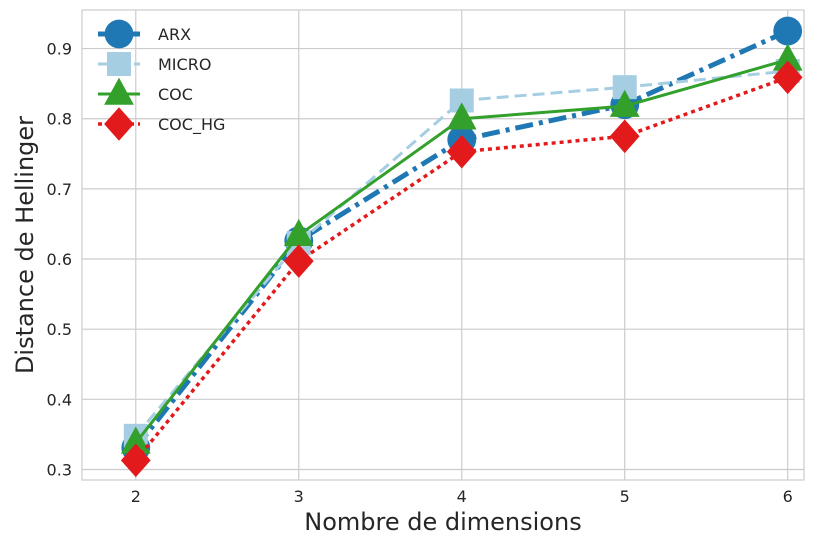  What do you see at coordinates (174, 34) in the screenshot?
I see `legend-label: ARX` at bounding box center [174, 34].